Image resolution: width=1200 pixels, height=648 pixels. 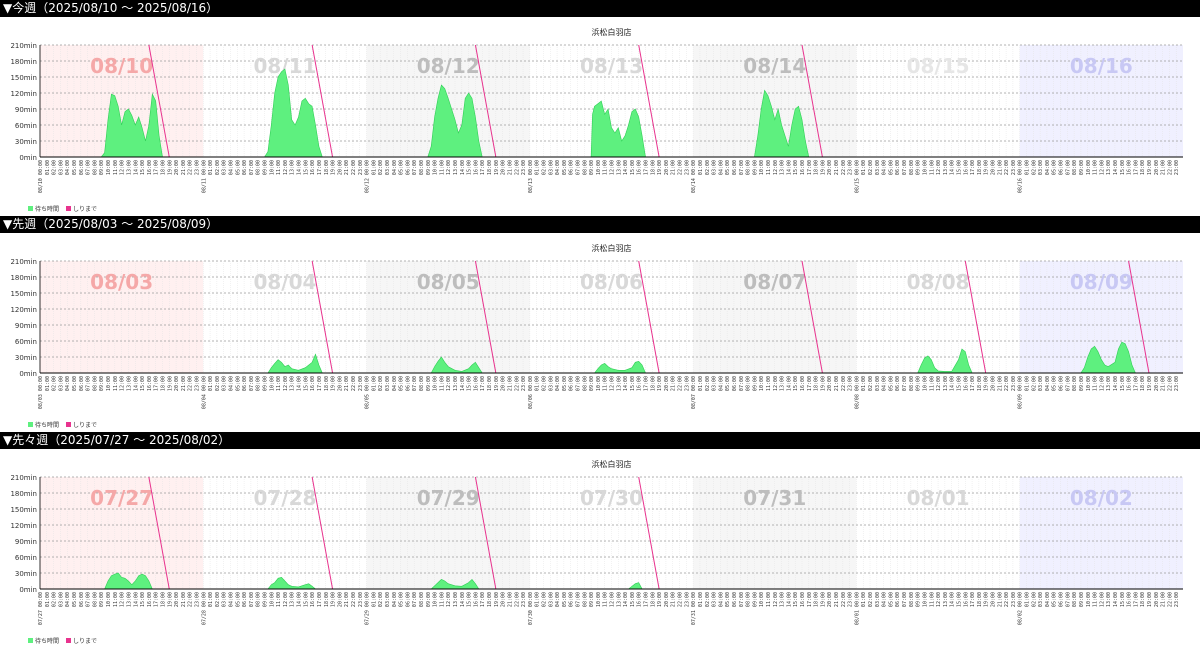 What do you see at coordinates (23, 294) in the screenshot?
I see `y-tick-label: 150min` at bounding box center [23, 294].